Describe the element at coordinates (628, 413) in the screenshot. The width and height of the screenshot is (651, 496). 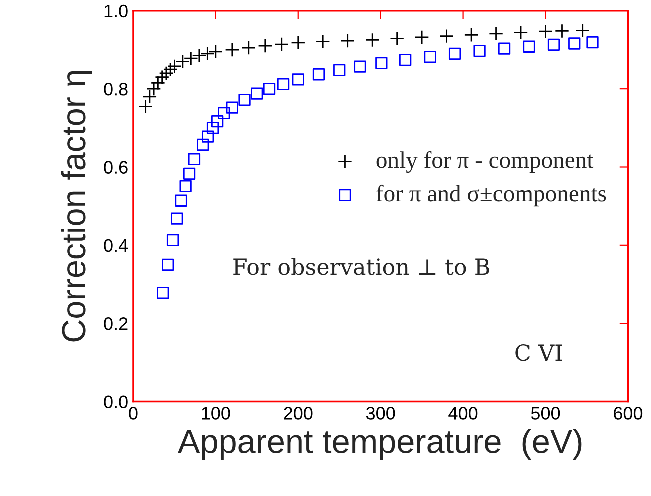
I see `x-tick-label: 600` at that location.